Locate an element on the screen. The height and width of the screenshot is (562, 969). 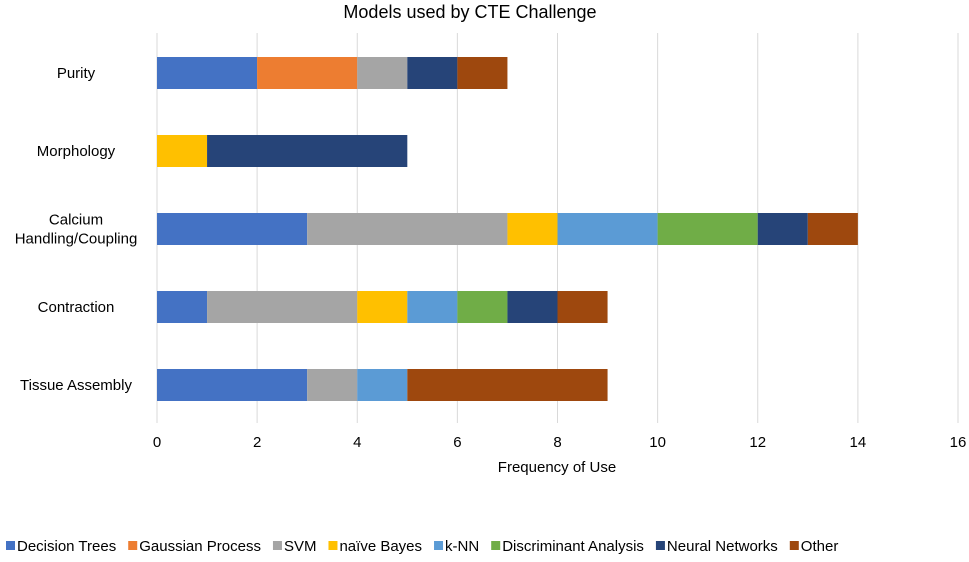
legend-label: SVM is located at coordinates (300, 546).